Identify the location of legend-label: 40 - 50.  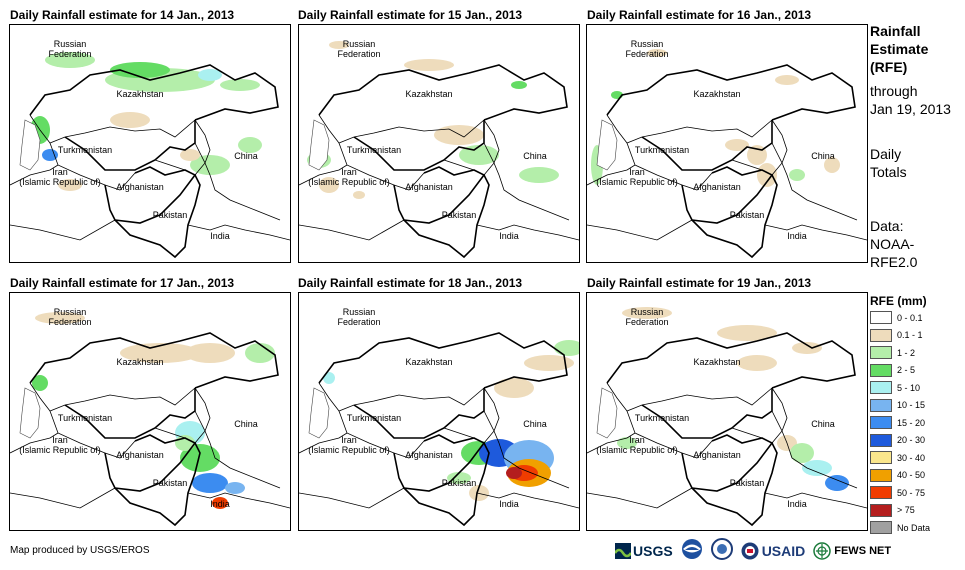
(911, 475).